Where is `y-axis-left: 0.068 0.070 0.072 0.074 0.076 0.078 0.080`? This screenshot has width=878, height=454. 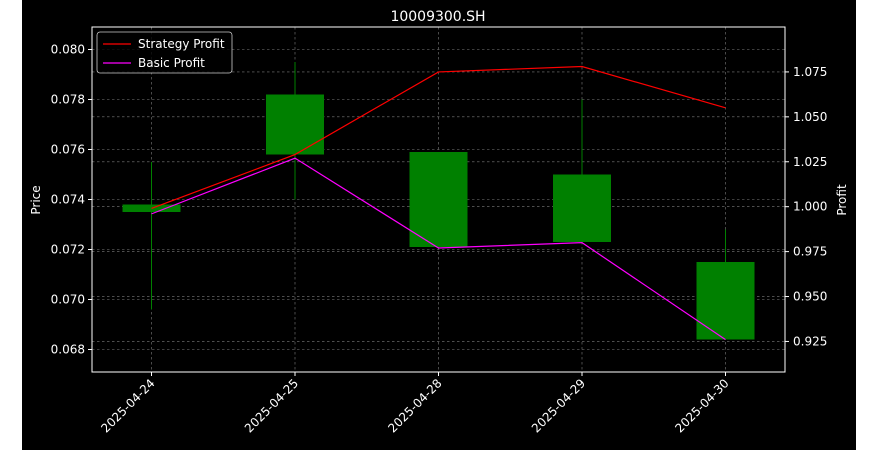
y-axis-left: 0.068 0.070 0.072 0.074 0.076 0.078 0.080 is located at coordinates (71, 200).